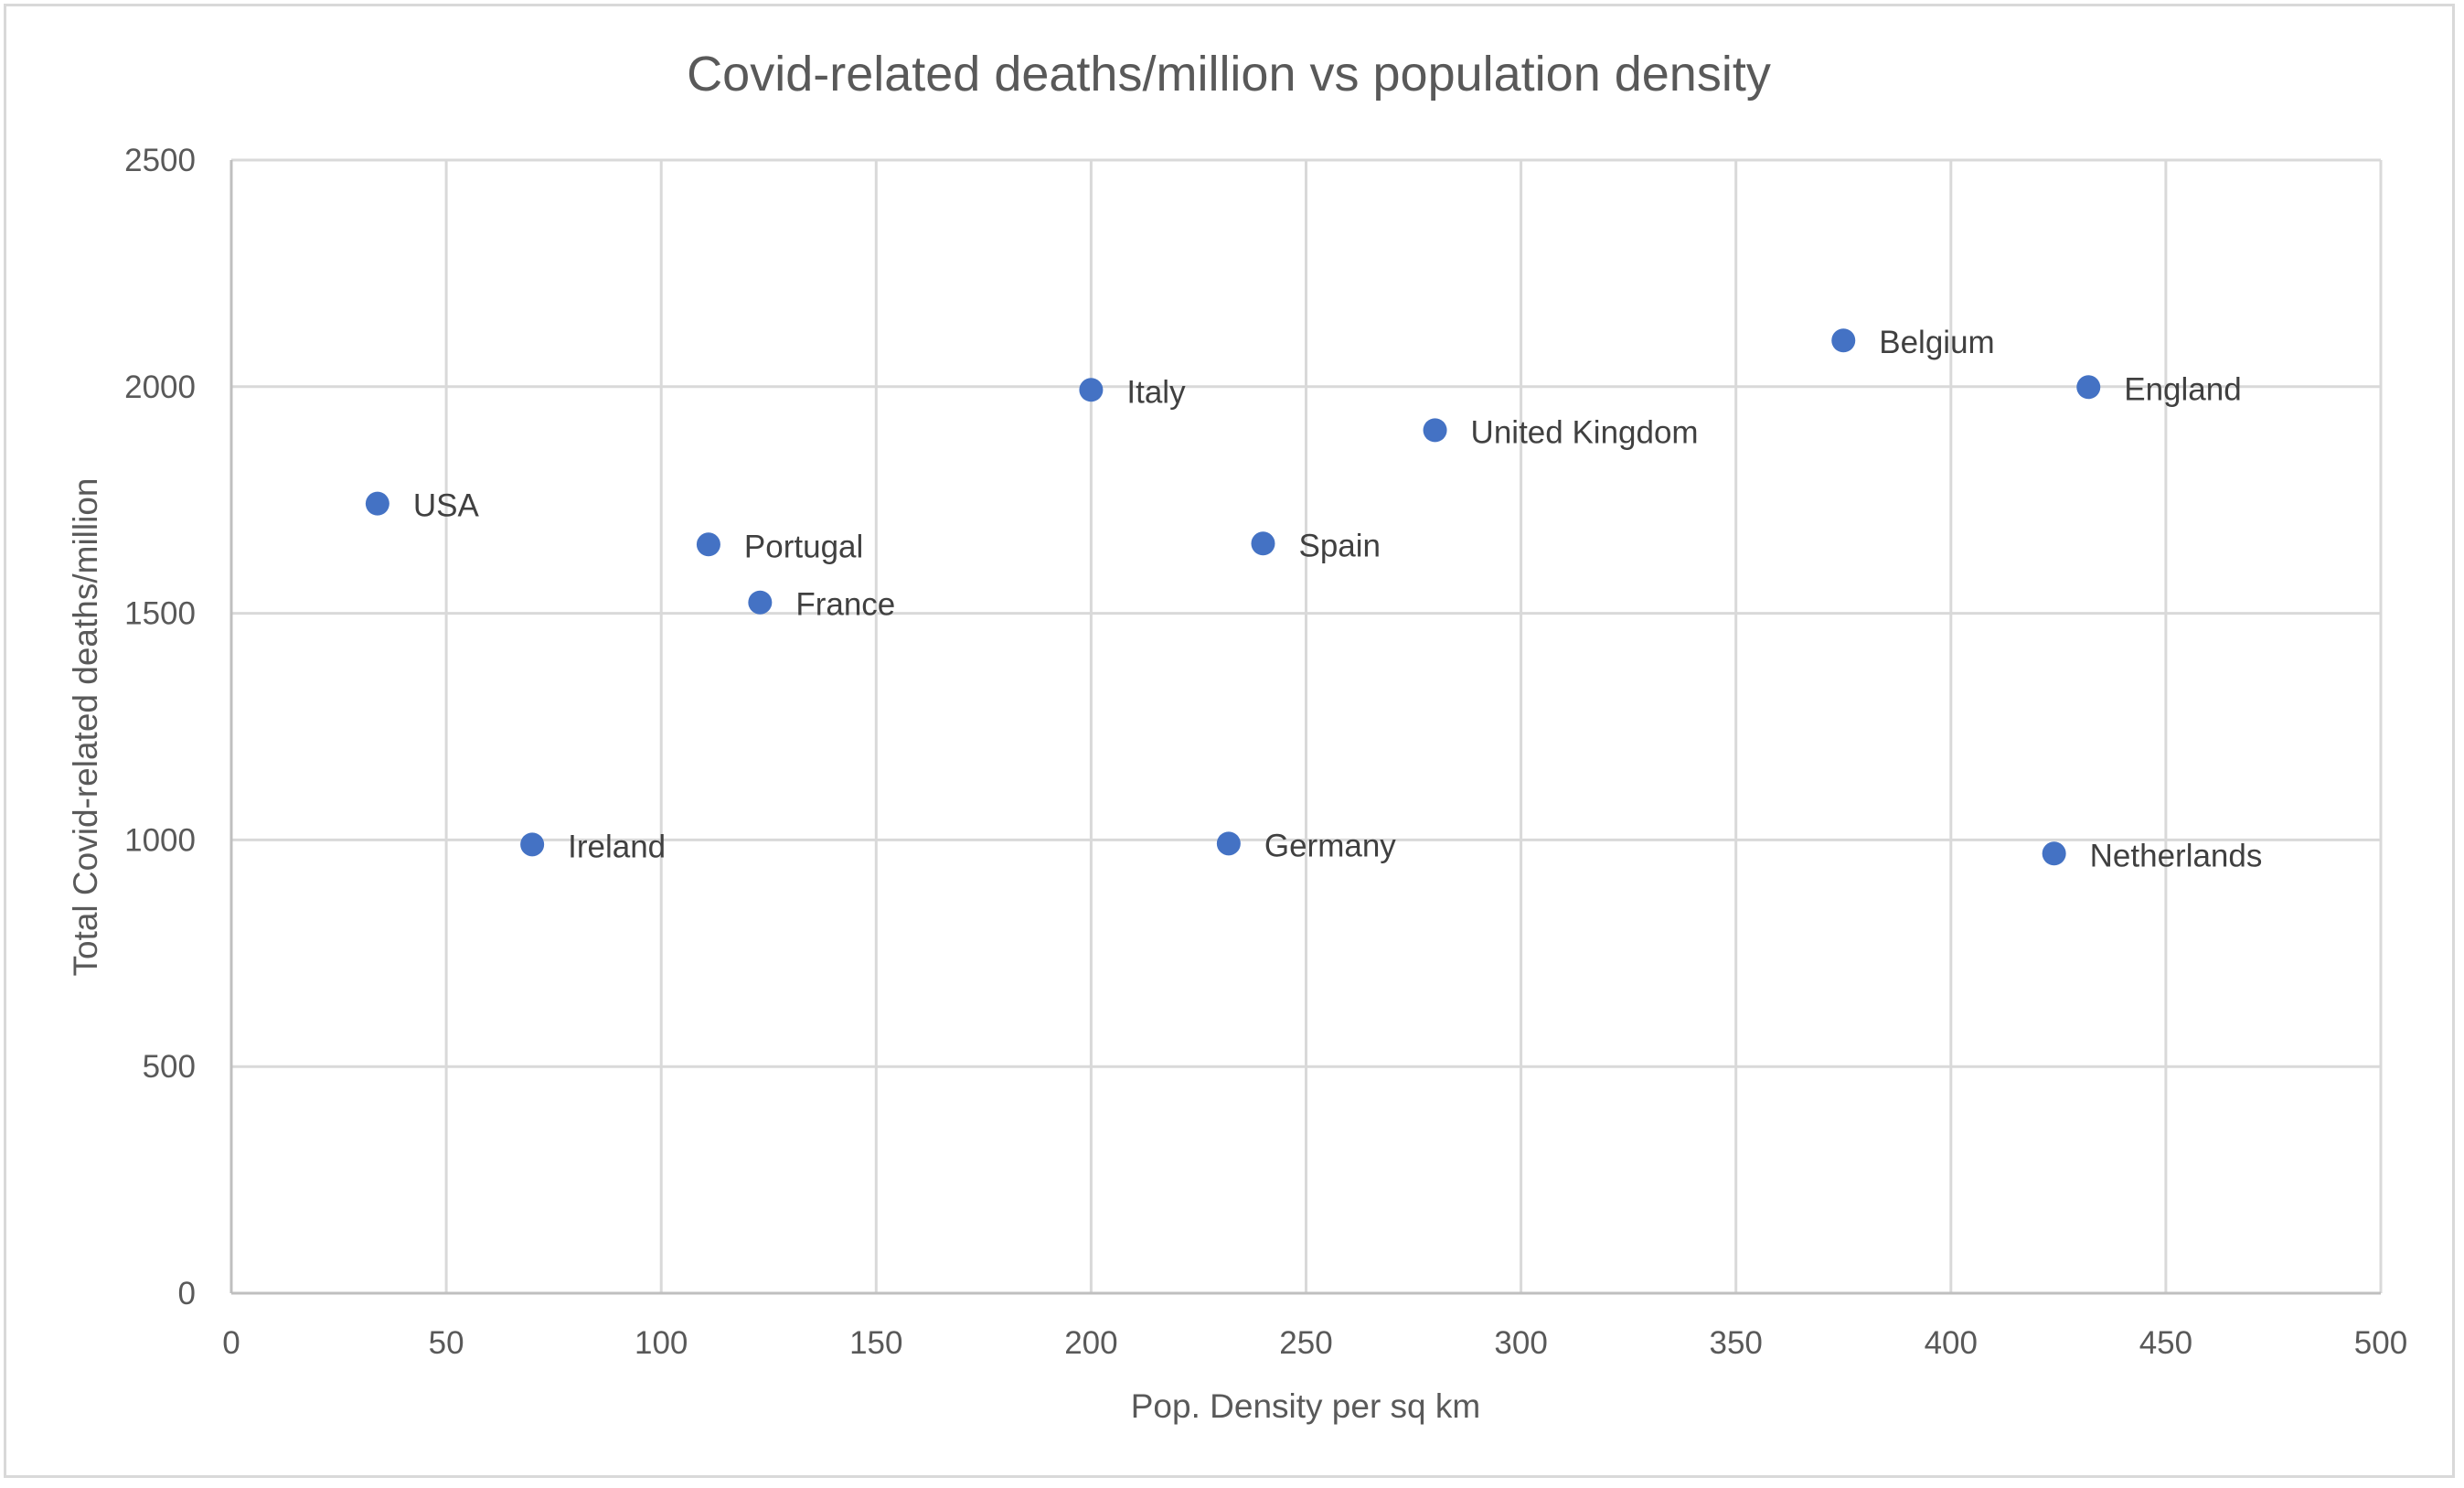 The height and width of the screenshot is (1488, 2464). I want to click on data-label: Belgium, so click(1936, 343).